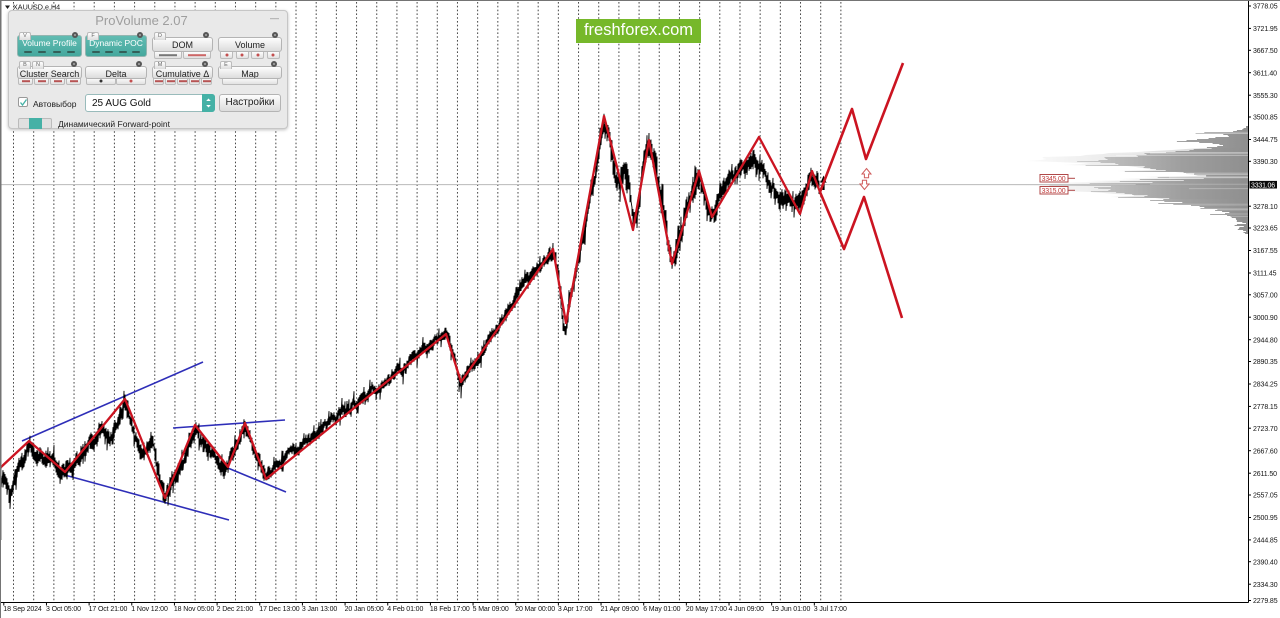 Image resolution: width=1280 pixels, height=618 pixels. Describe the element at coordinates (1265, 118) in the screenshot. I see `svg-text: 3500.85` at that location.